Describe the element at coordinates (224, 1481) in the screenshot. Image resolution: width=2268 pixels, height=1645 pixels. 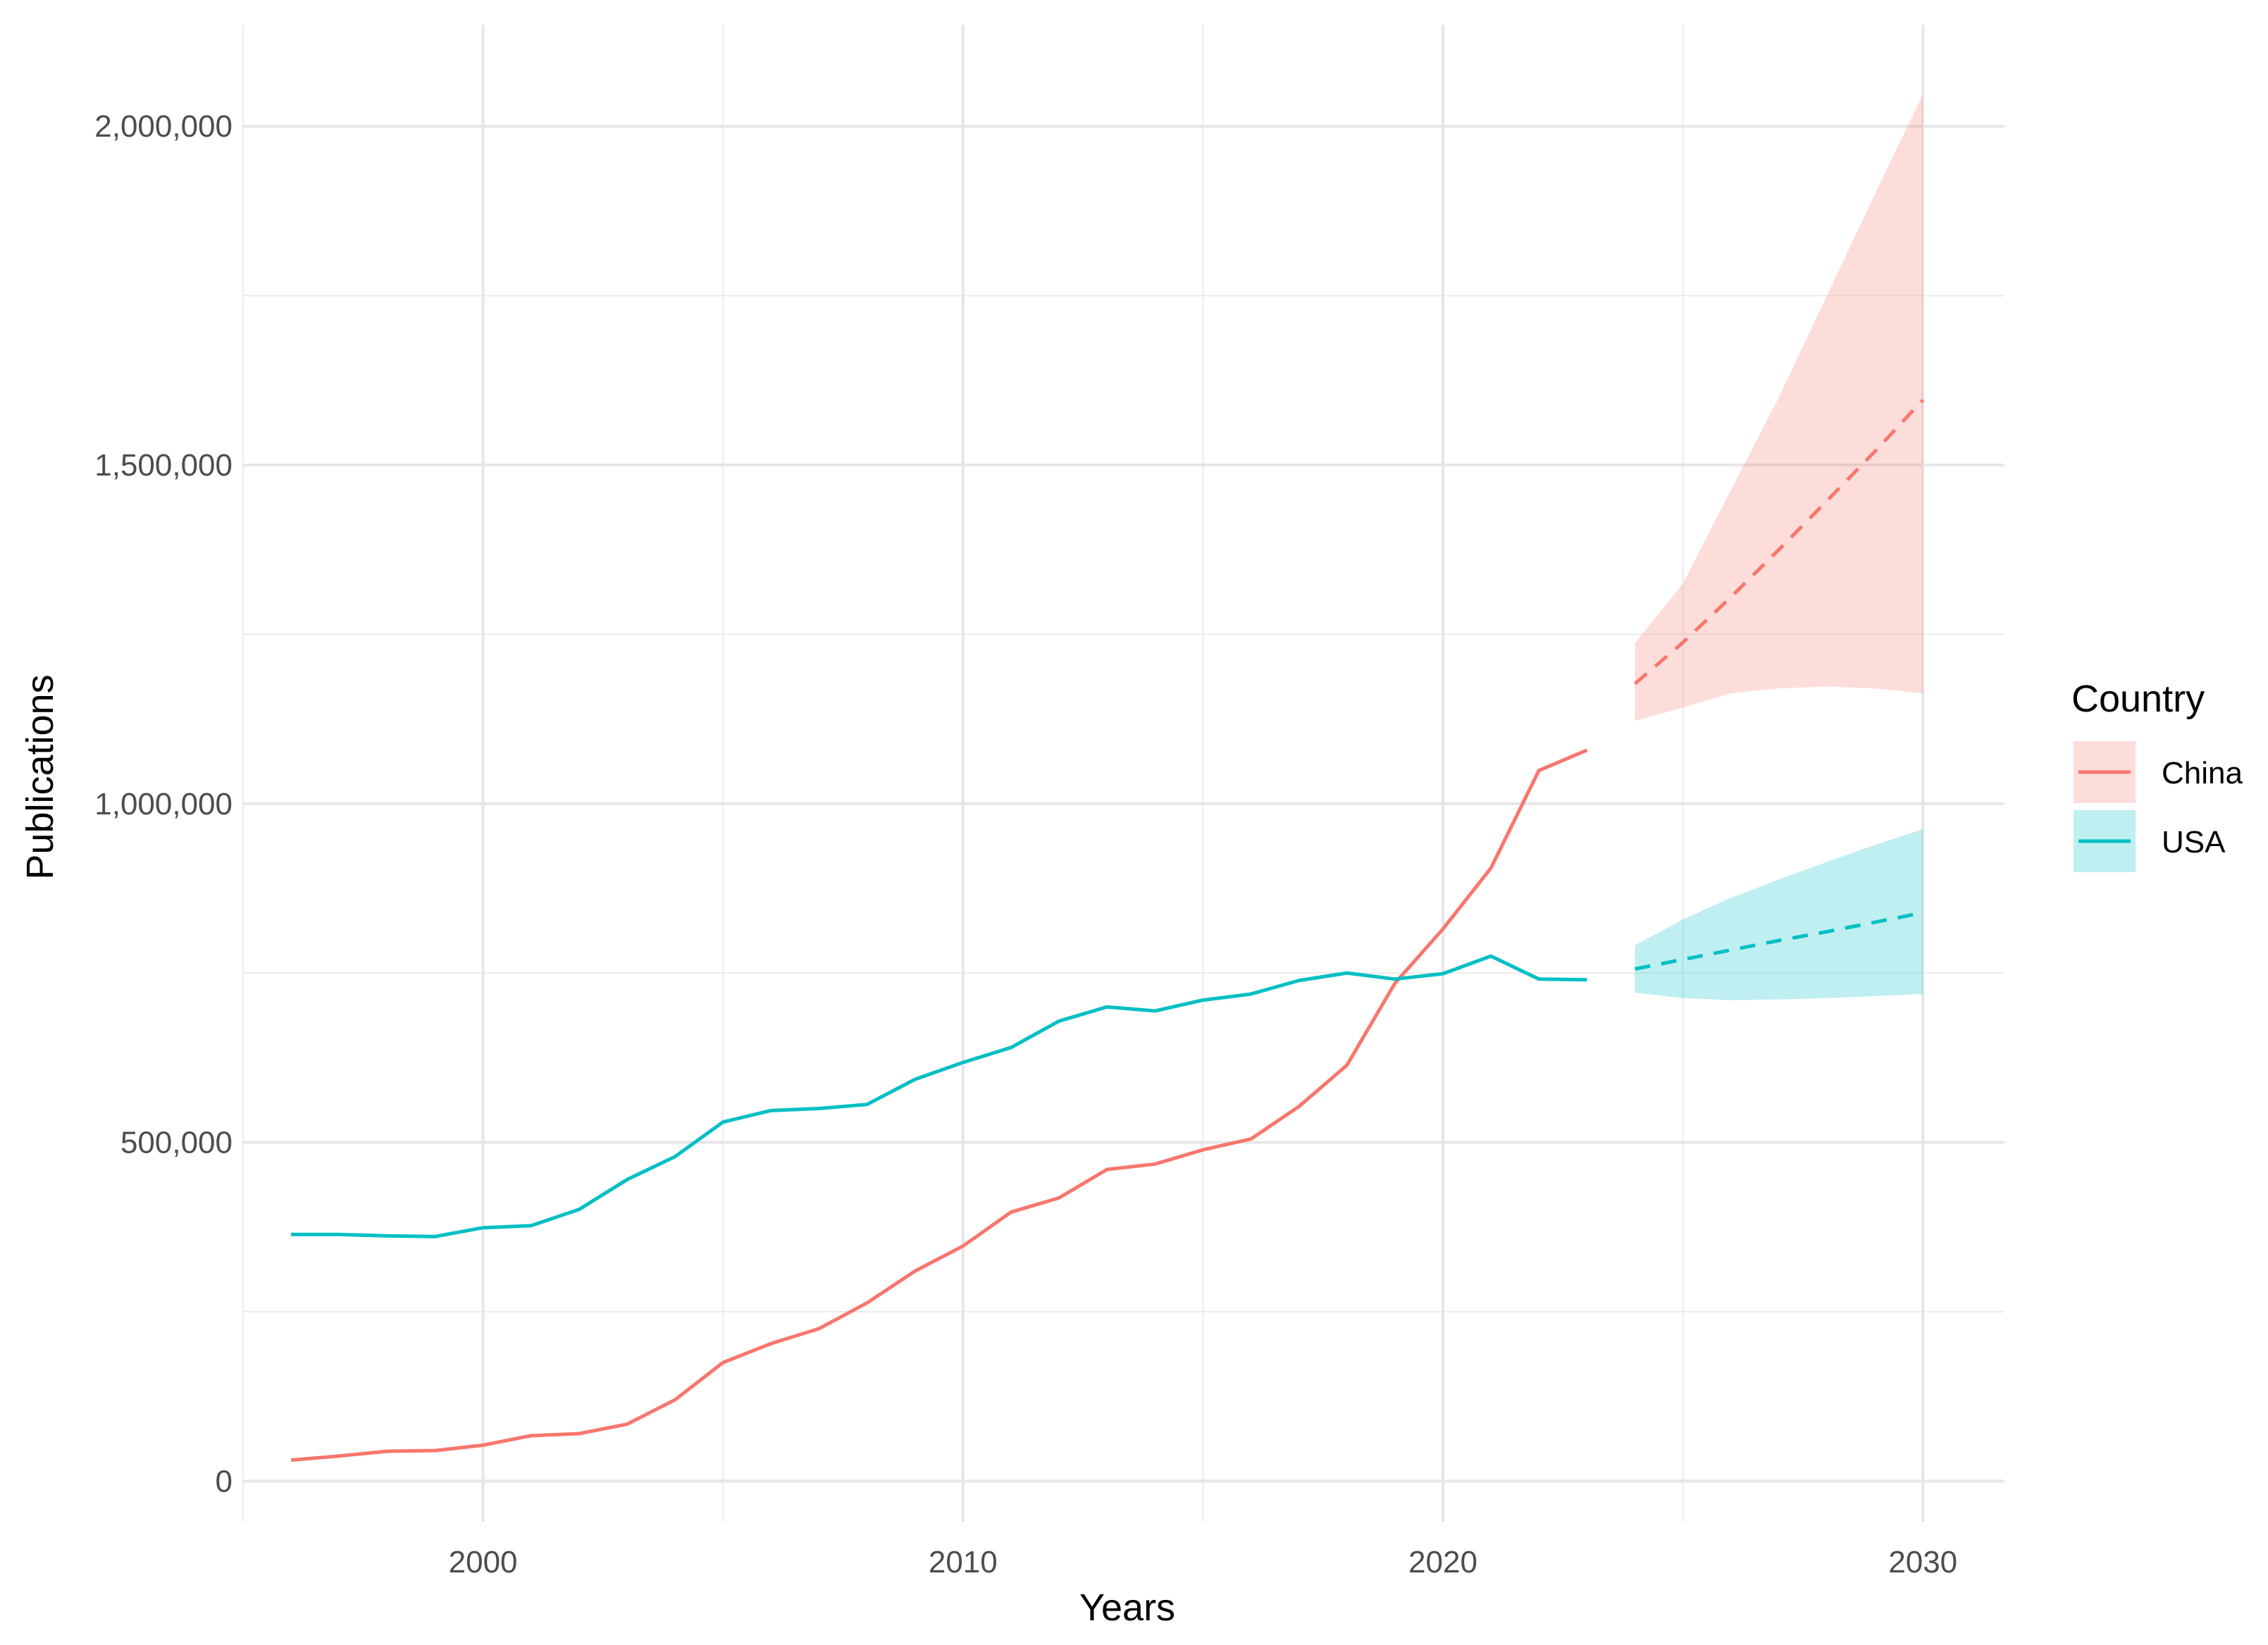
I see `y-tick-label: 0` at that location.